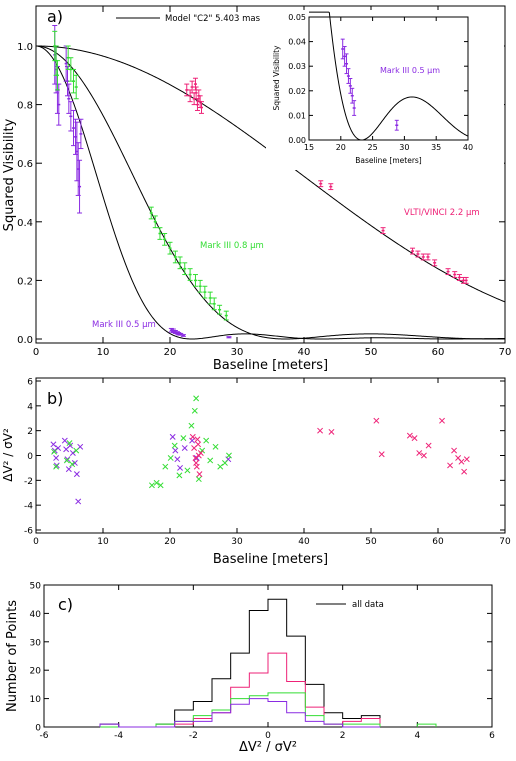  What do you see at coordinates (170, 542) in the screenshot?
I see `panel-b-xtick-label: 20` at bounding box center [170, 542].